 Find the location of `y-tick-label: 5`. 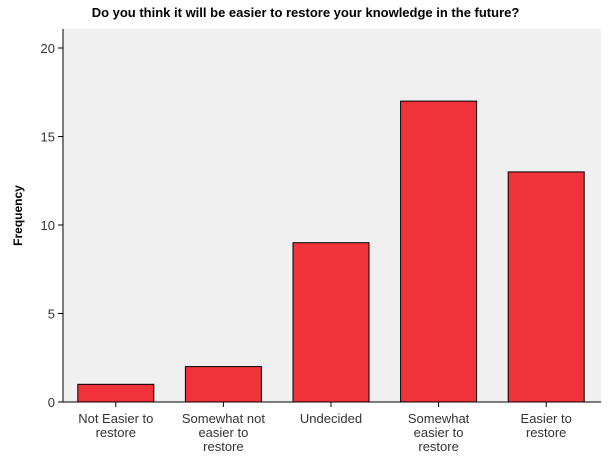

y-tick-label: 5 is located at coordinates (51, 314).